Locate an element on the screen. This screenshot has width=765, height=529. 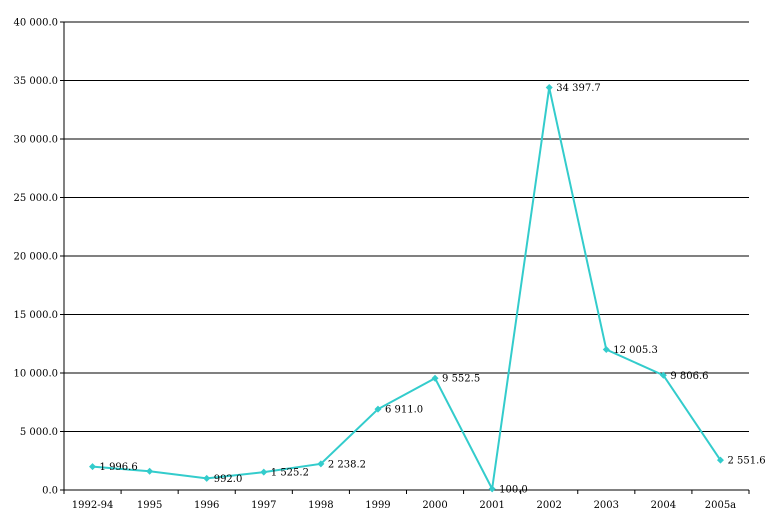
y-tick-label: 0.0 is located at coordinates (50, 491).